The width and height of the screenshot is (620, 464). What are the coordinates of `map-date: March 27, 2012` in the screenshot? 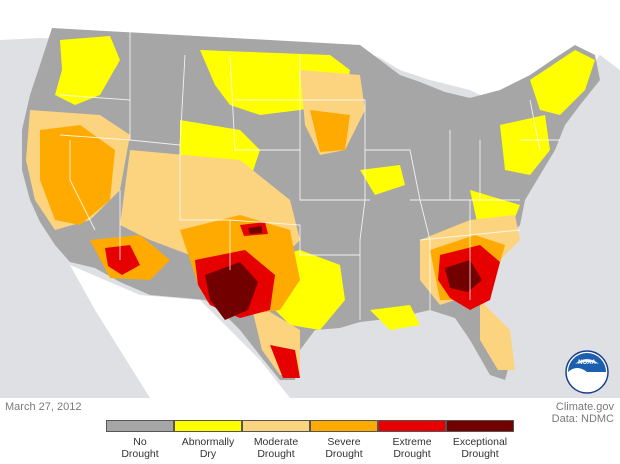 It's located at (43, 407).